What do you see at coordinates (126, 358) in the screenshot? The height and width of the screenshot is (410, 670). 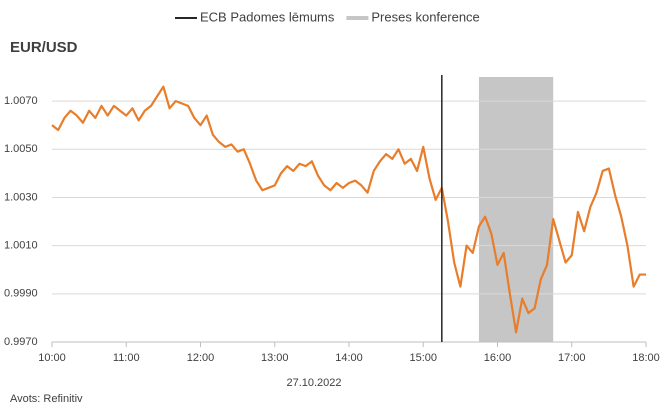 I see `x-tick-label: 11:00` at bounding box center [126, 358].